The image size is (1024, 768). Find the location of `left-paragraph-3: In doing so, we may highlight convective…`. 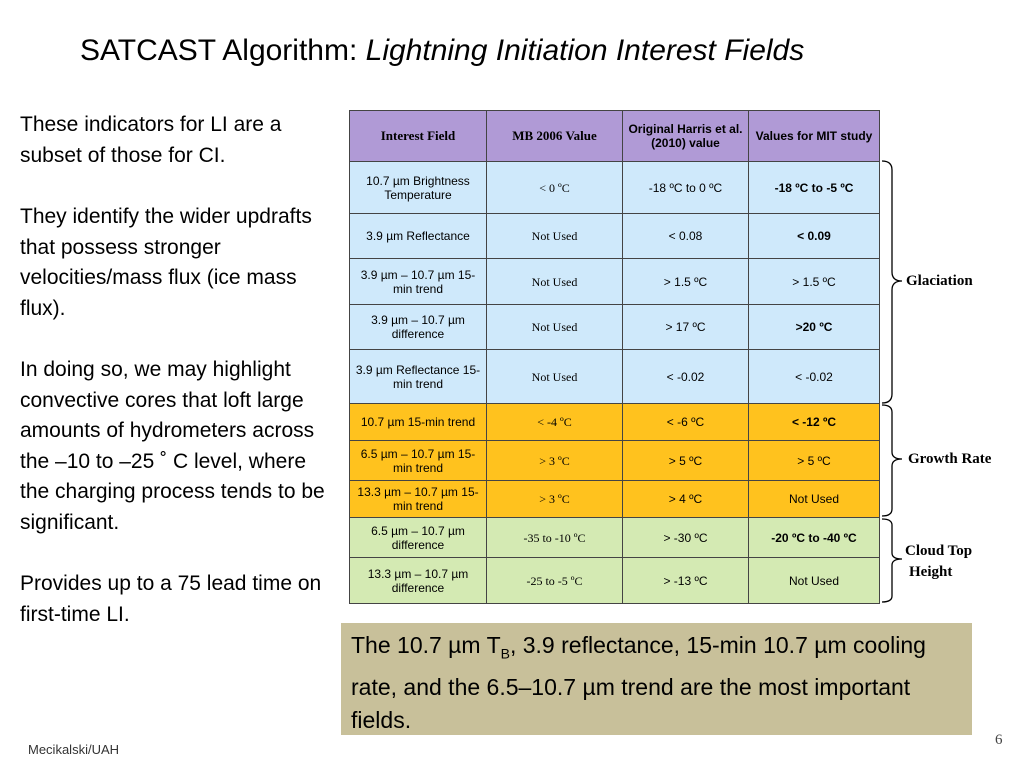

left-paragraph-3: In doing so, we may highlight convective… is located at coordinates (172, 446).